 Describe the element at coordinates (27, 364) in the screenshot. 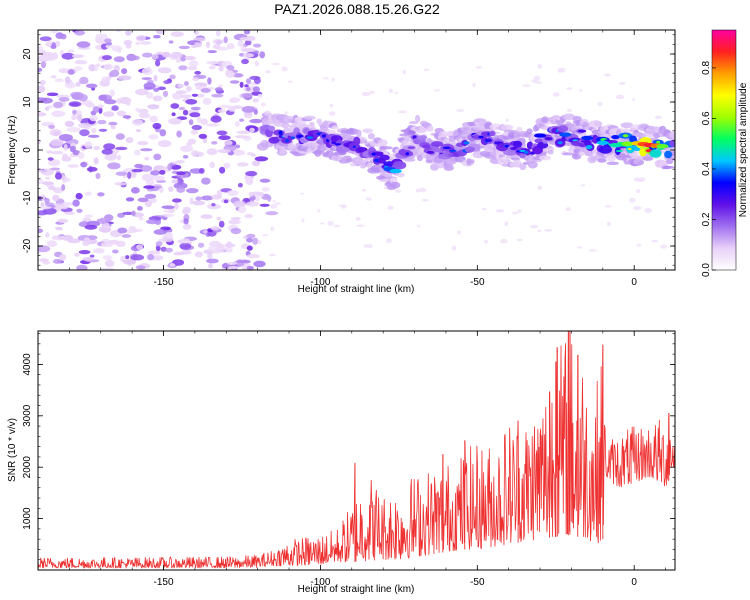

I see `snr-ytick-label: 4000` at that location.